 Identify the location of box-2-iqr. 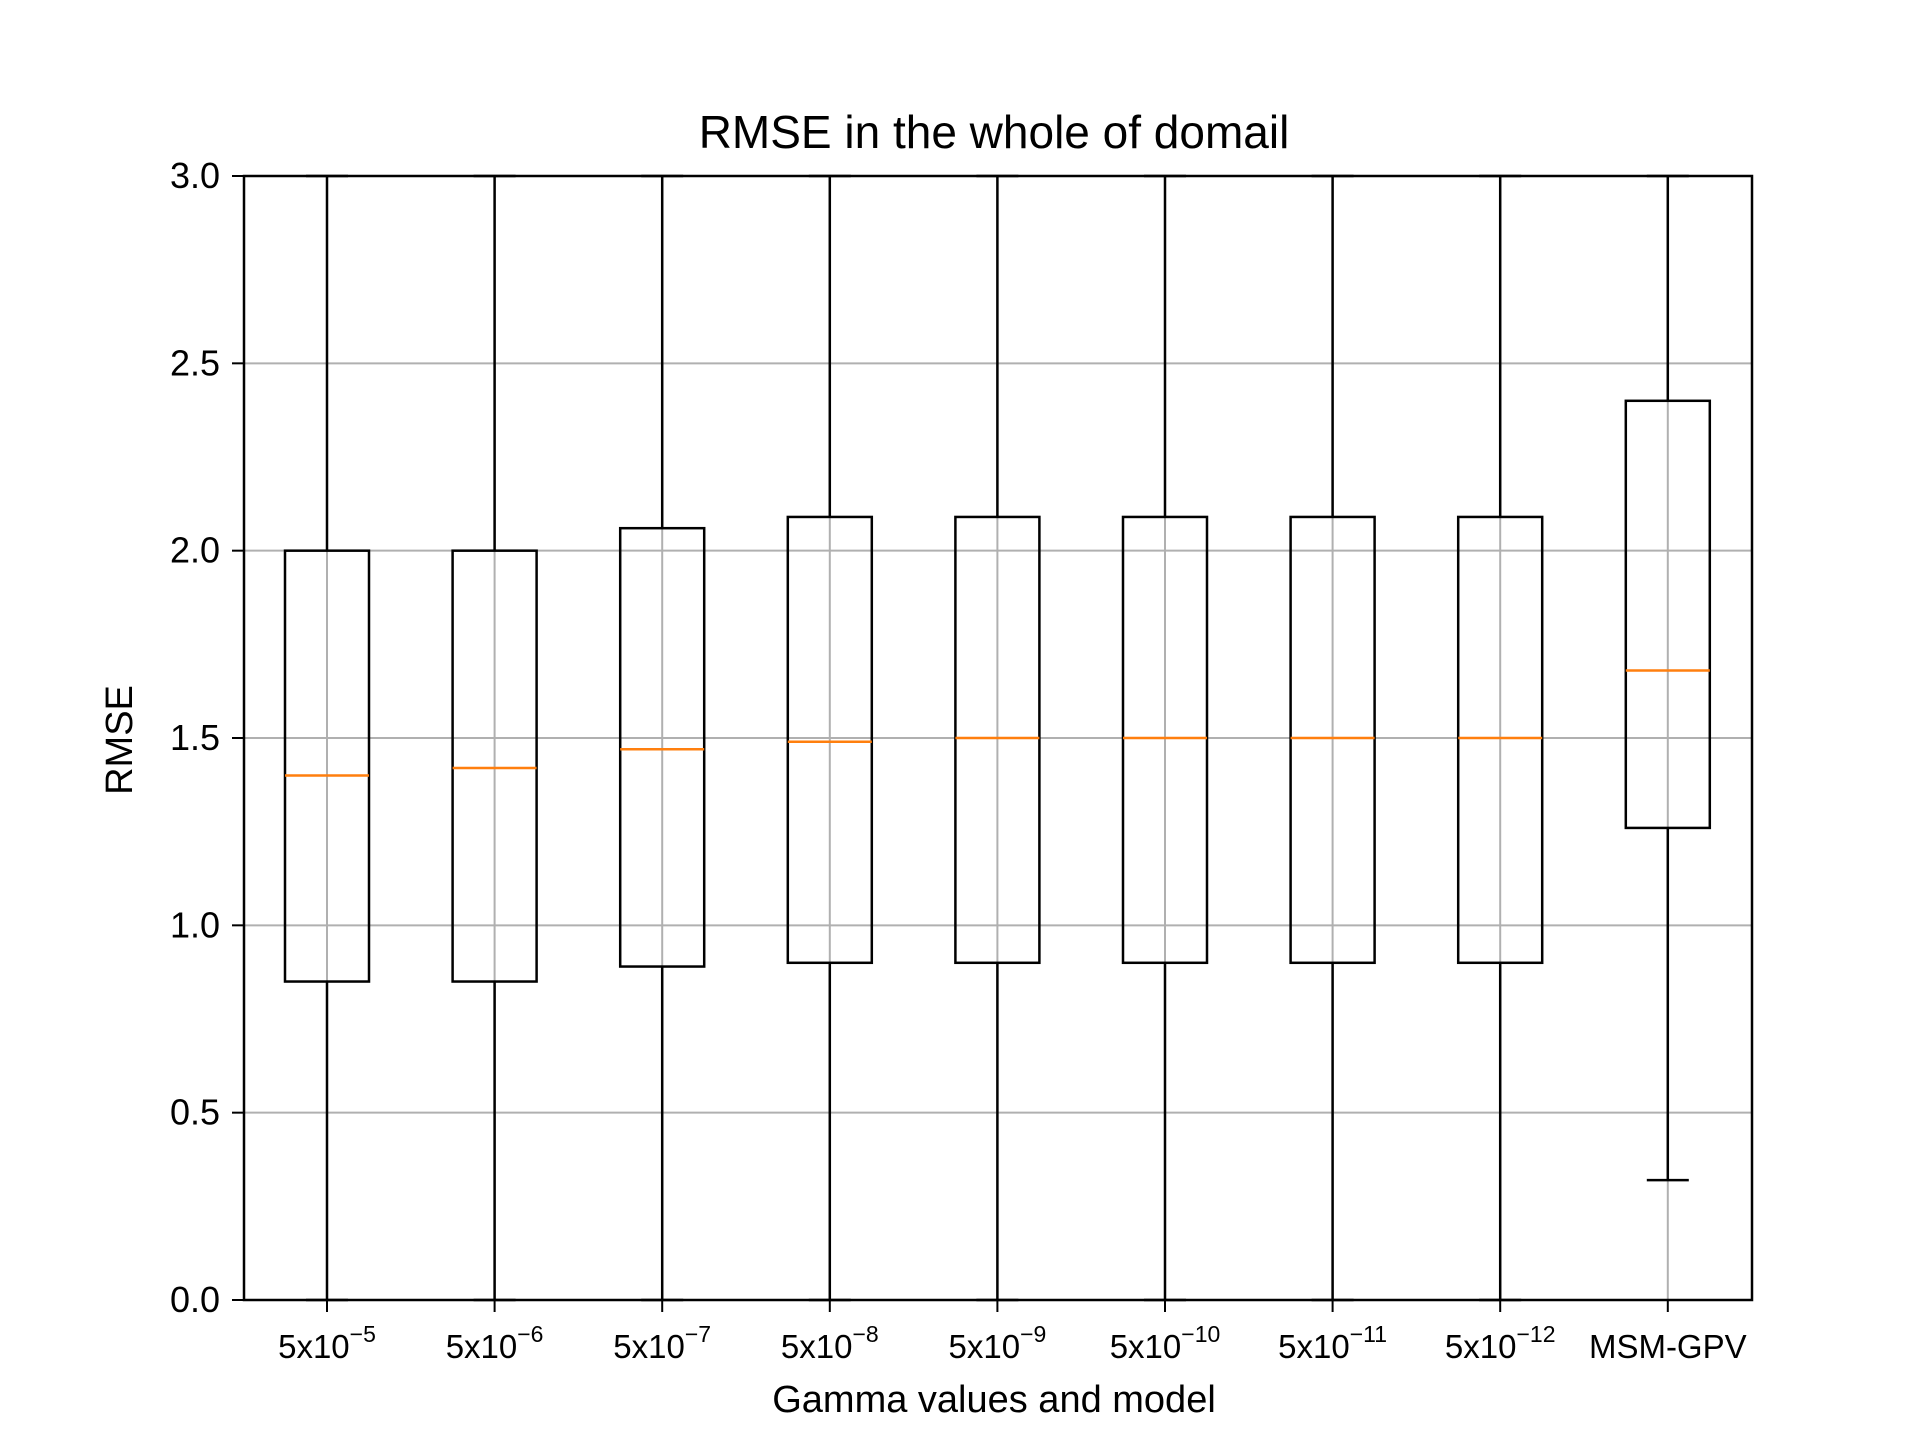
(662, 747).